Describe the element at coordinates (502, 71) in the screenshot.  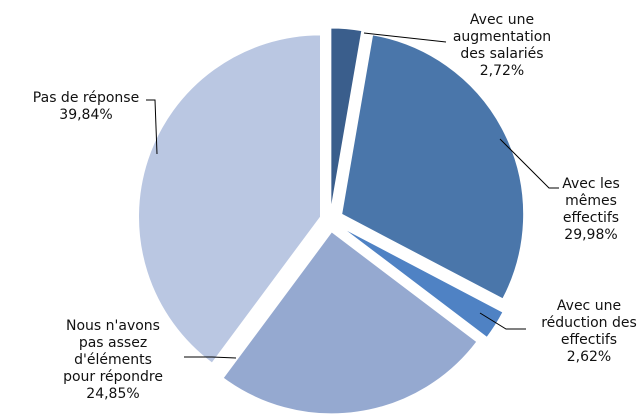
I see `slice-value-label: 2,72%` at that location.